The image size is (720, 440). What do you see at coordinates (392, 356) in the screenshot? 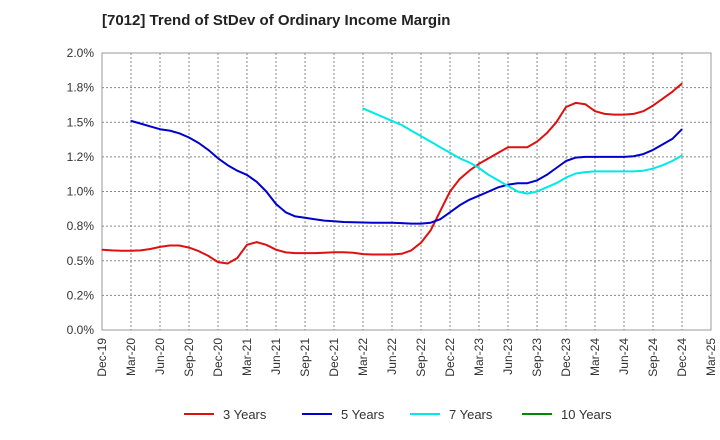
I see `x-tick-label: Jun-22` at bounding box center [392, 356].